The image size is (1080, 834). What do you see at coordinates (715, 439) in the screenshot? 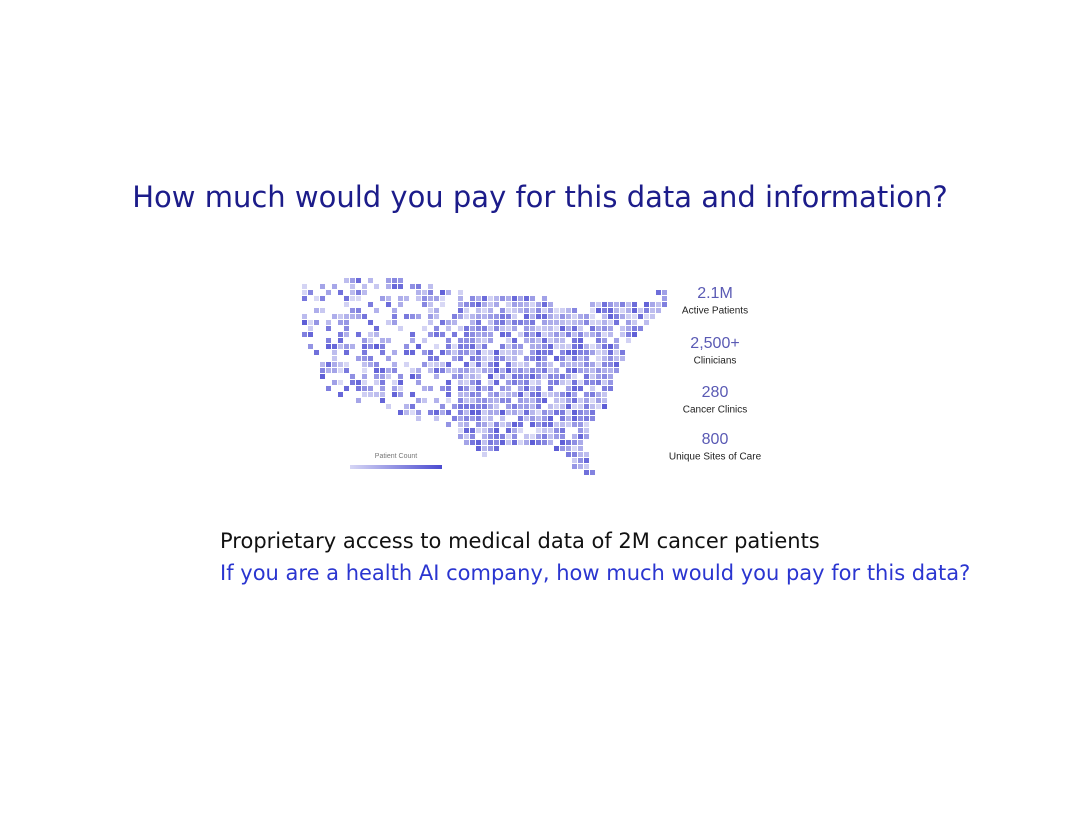
I see `stat-value: 800` at bounding box center [715, 439].